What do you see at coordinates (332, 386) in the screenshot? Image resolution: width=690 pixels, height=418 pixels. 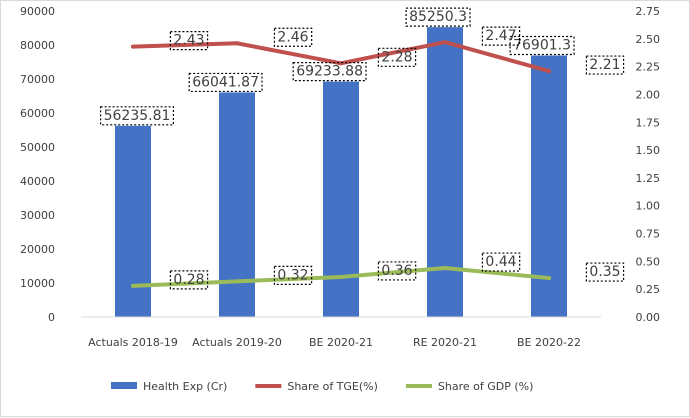 I see `legend-label: Share of TGE(%)` at bounding box center [332, 386].